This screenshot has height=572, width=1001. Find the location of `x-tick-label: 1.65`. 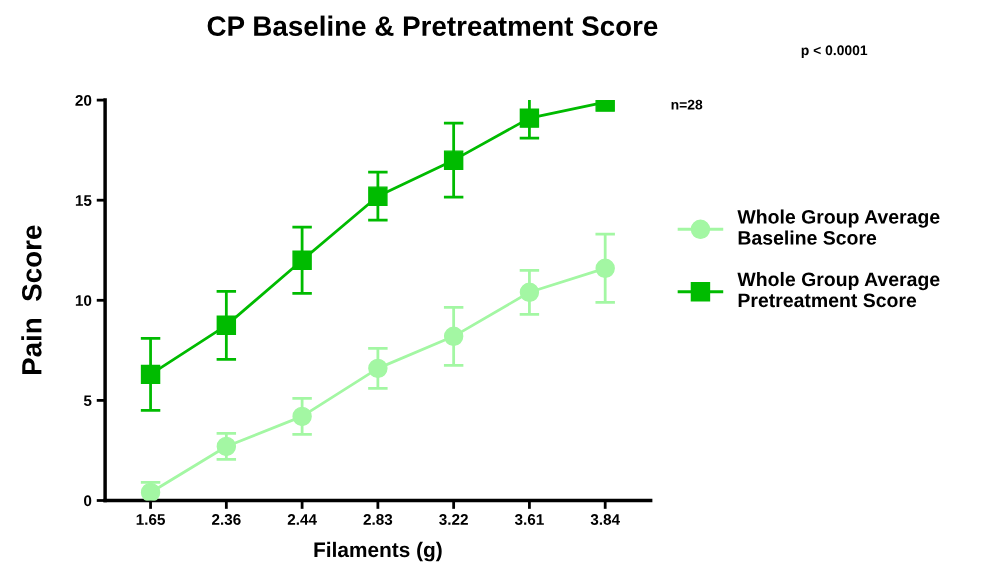

x-tick-label: 1.65 is located at coordinates (151, 519).